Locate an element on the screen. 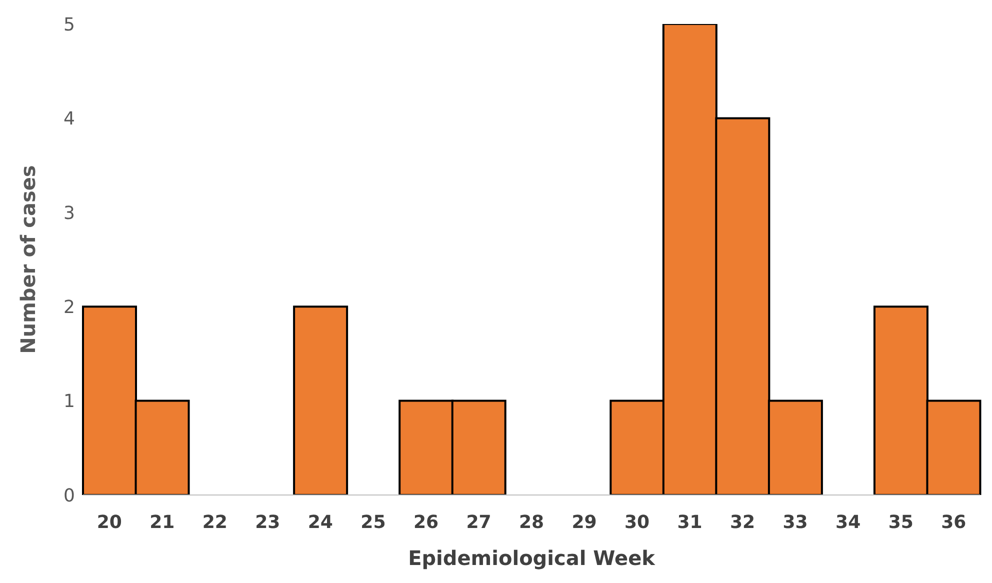 The width and height of the screenshot is (992, 583). x-tick-label: 31 is located at coordinates (689, 522).